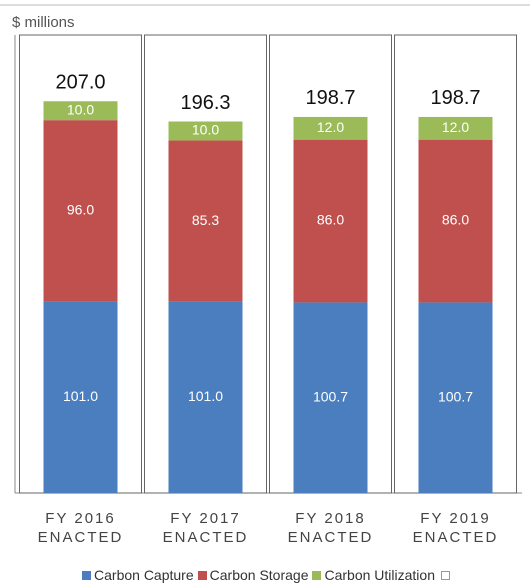  Describe the element at coordinates (80, 83) in the screenshot. I see `total-label: 207.0` at that location.